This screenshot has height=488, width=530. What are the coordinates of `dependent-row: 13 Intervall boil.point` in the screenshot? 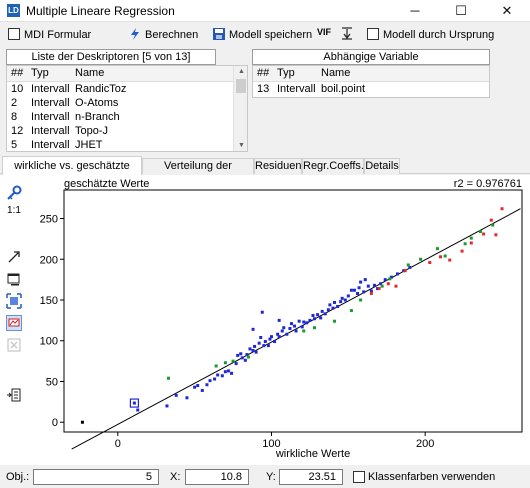 It's located at (371, 89).